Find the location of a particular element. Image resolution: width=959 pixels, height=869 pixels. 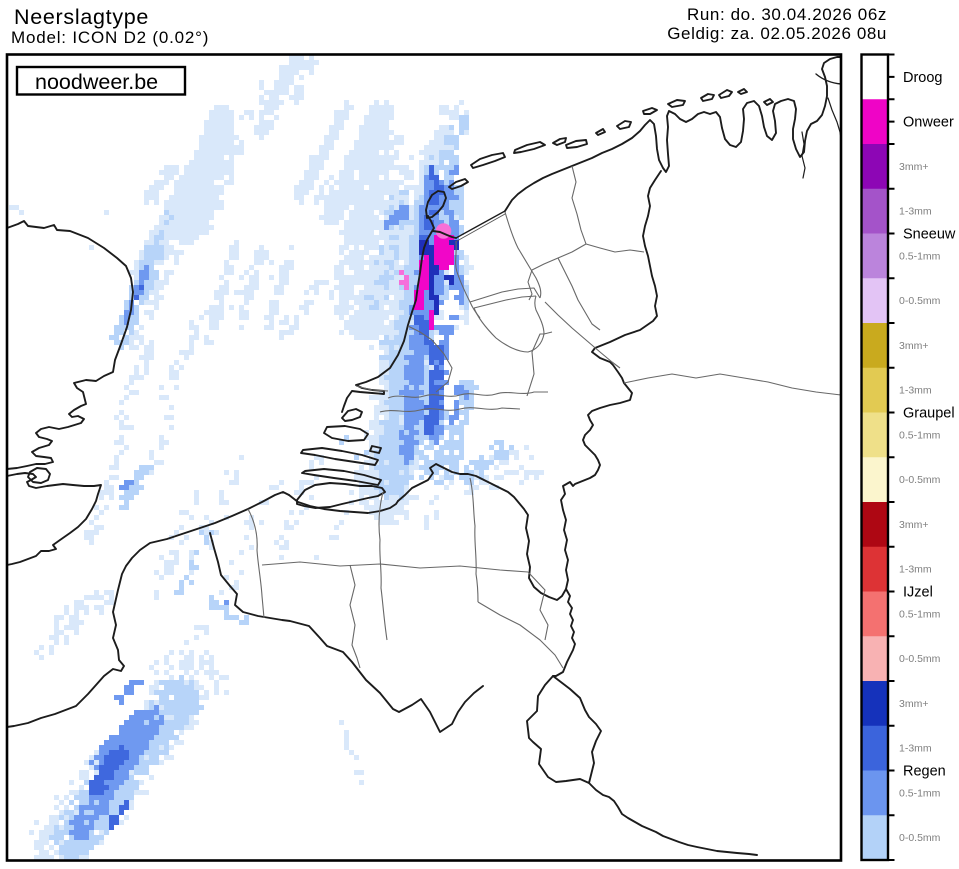

svg-text: IJzel is located at coordinates (918, 593).